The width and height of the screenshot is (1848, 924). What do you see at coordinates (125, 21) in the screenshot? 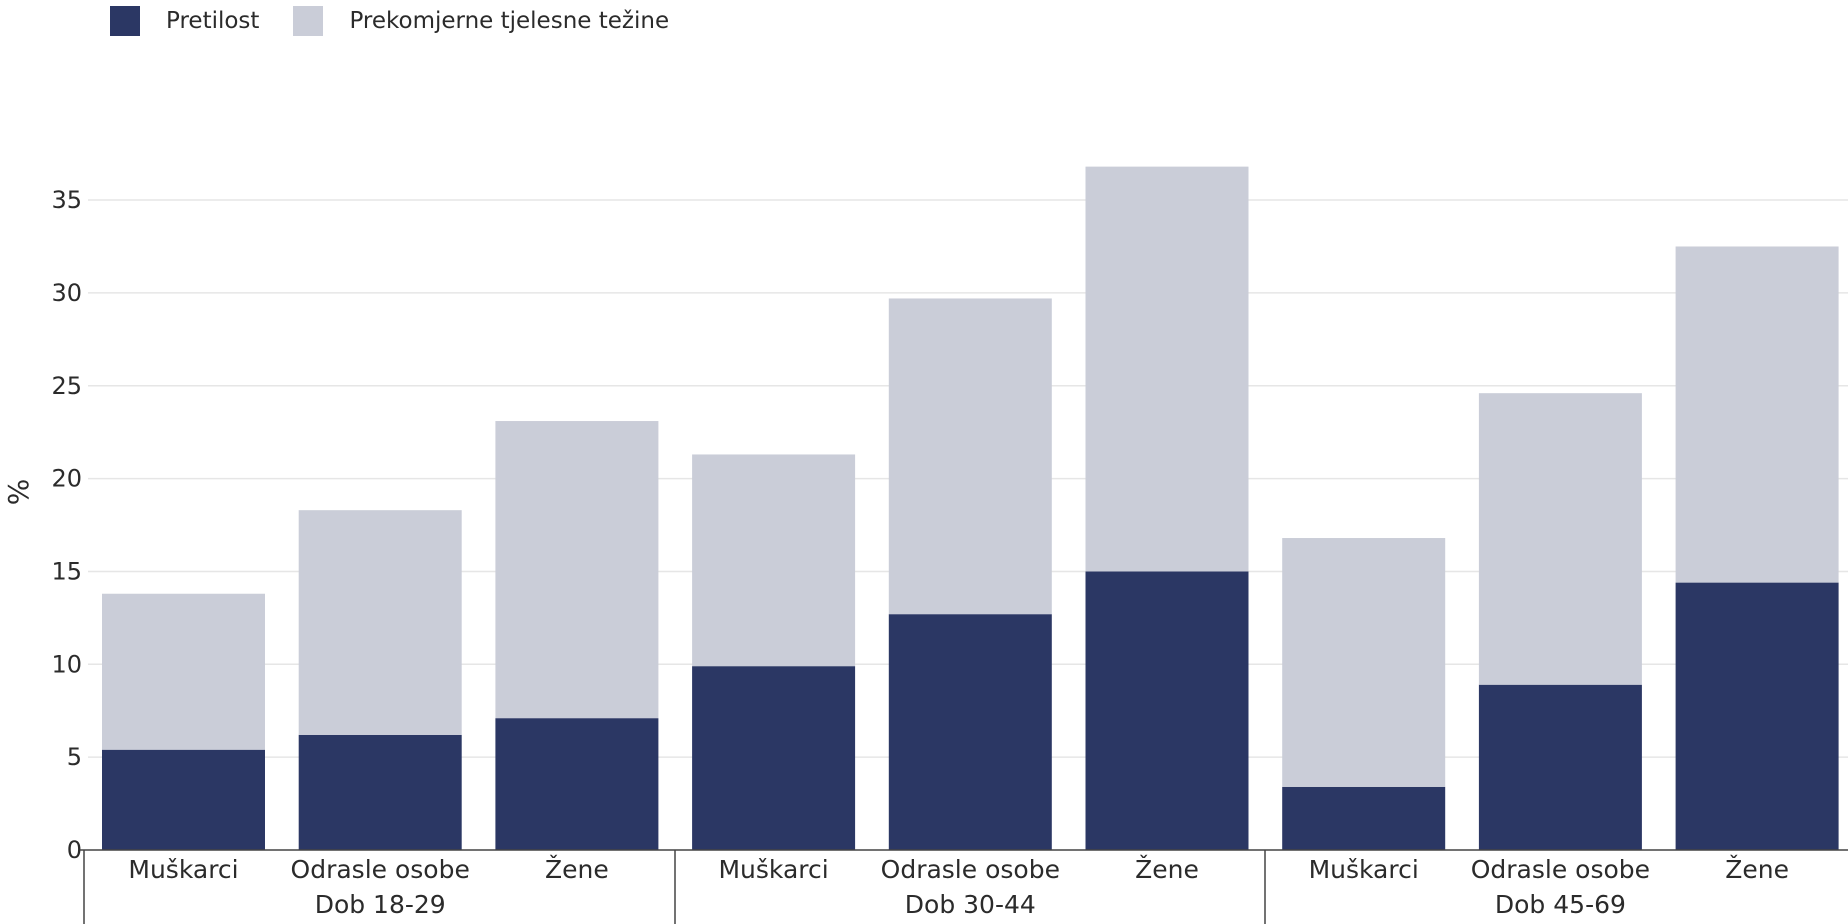
I see `legend-swatch-pretilost` at bounding box center [125, 21].